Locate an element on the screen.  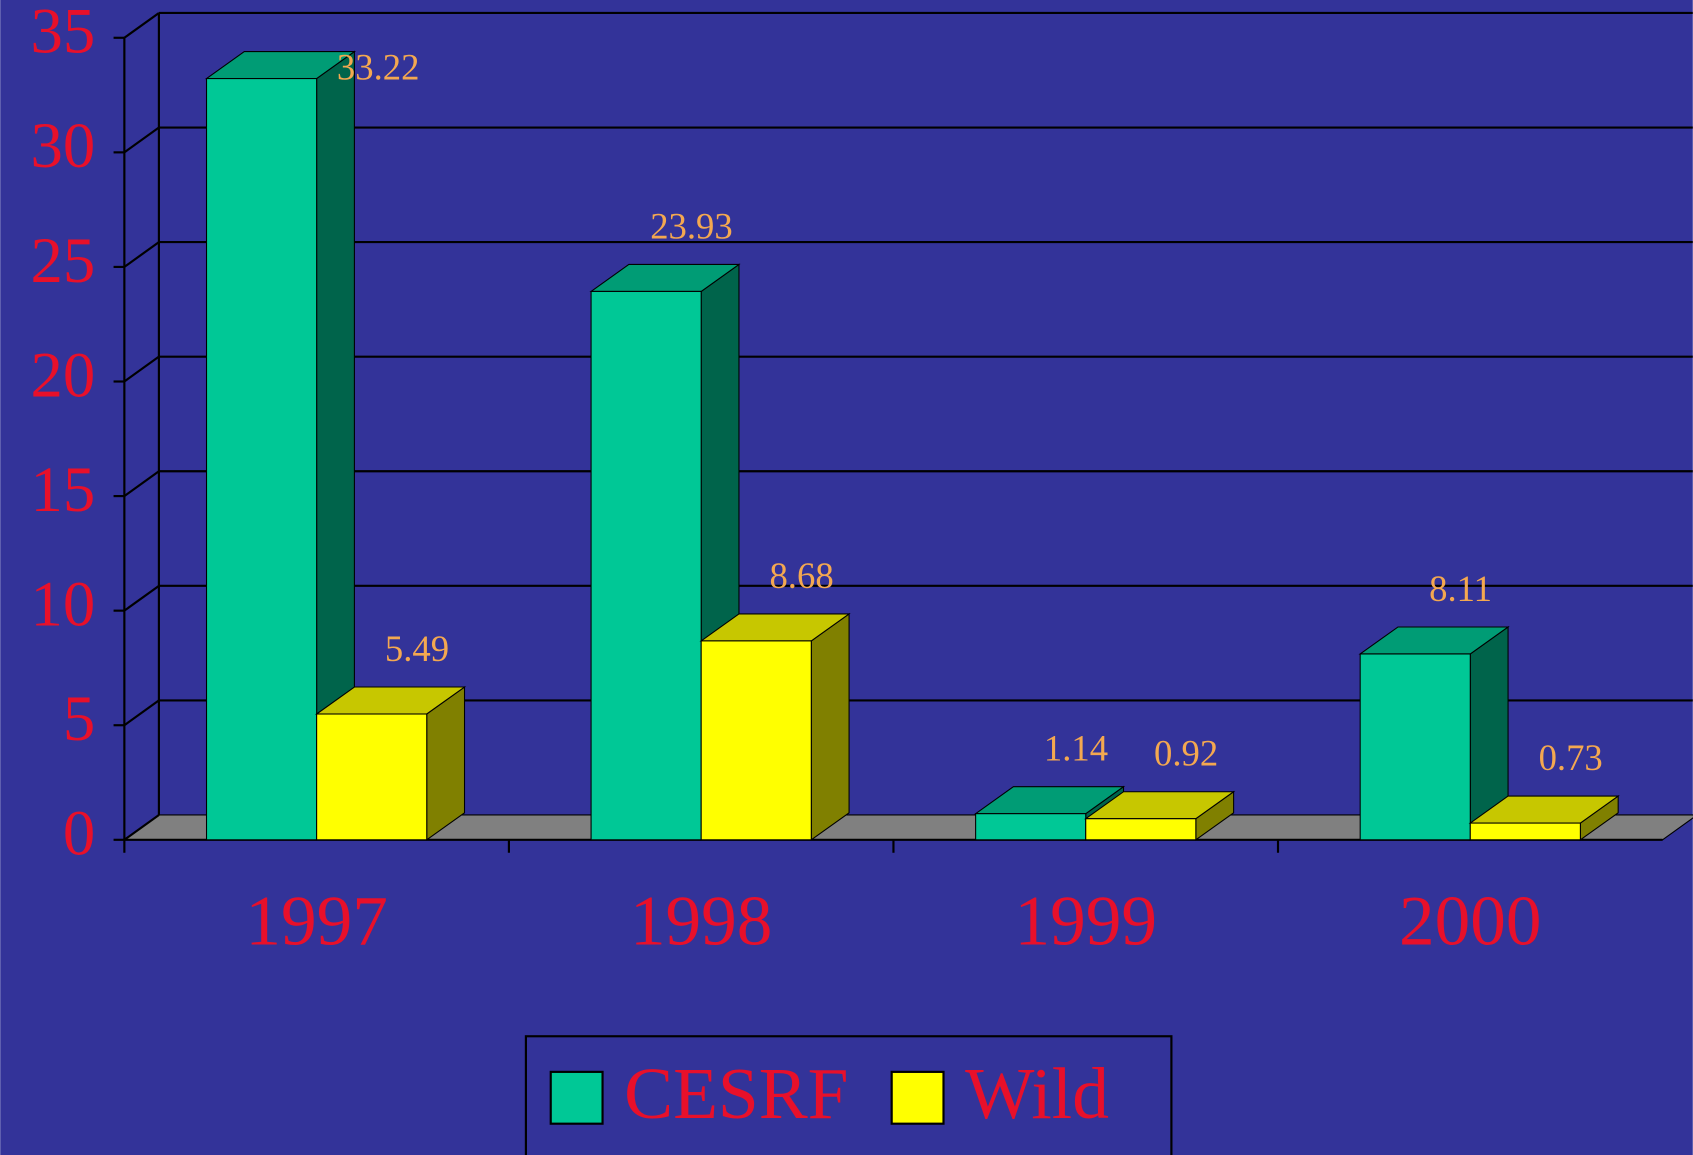
y-tick-label: 10 is located at coordinates (62, 605).